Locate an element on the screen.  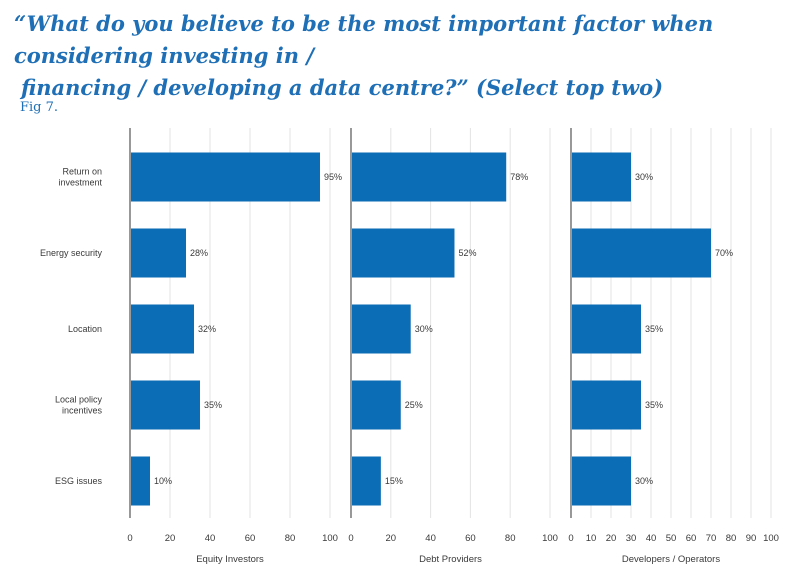
category-label: Energy security is located at coordinates (71, 253).